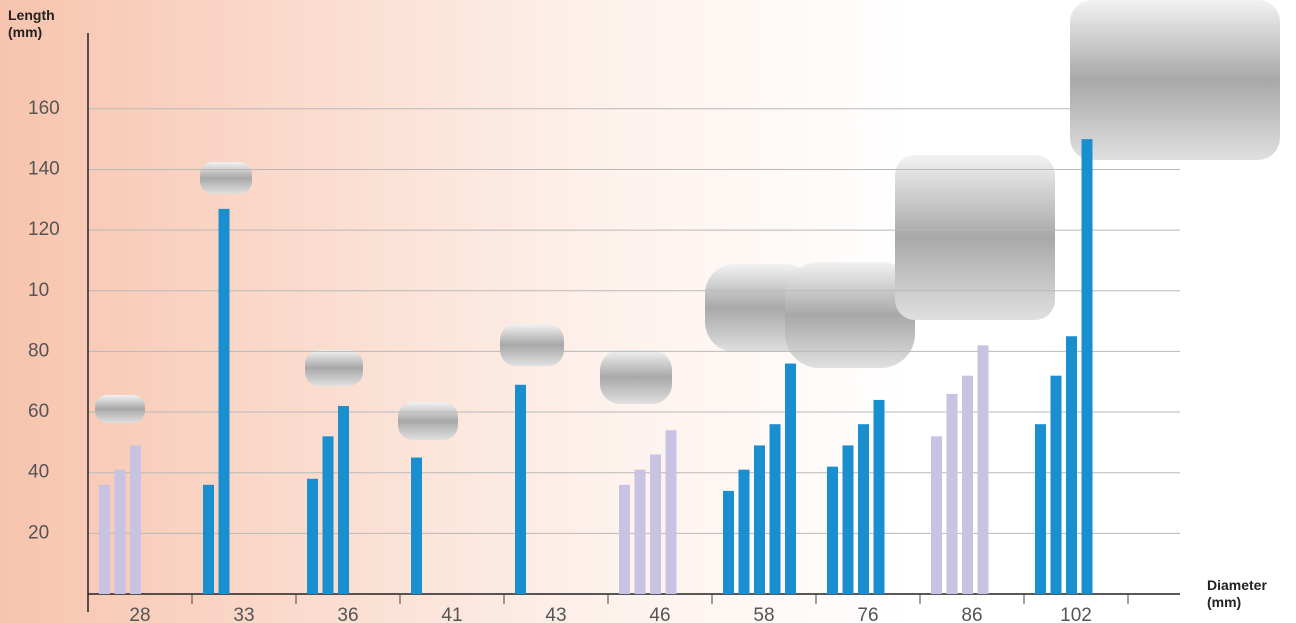 The image size is (1296, 623). Describe the element at coordinates (1076, 614) in the screenshot. I see `x-tick-label: 102` at that location.